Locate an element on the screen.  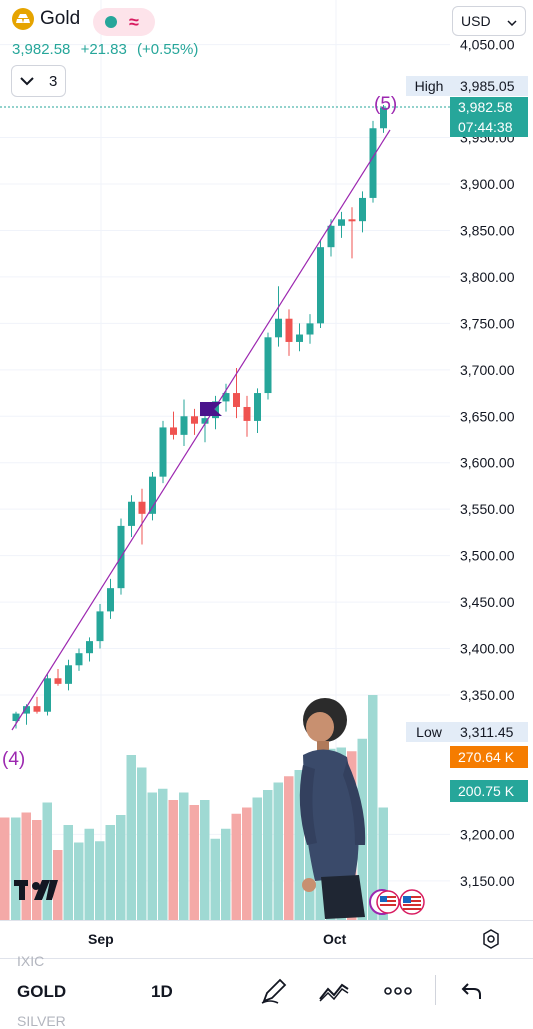
wave-label-4: (4) is located at coordinates (13, 759).